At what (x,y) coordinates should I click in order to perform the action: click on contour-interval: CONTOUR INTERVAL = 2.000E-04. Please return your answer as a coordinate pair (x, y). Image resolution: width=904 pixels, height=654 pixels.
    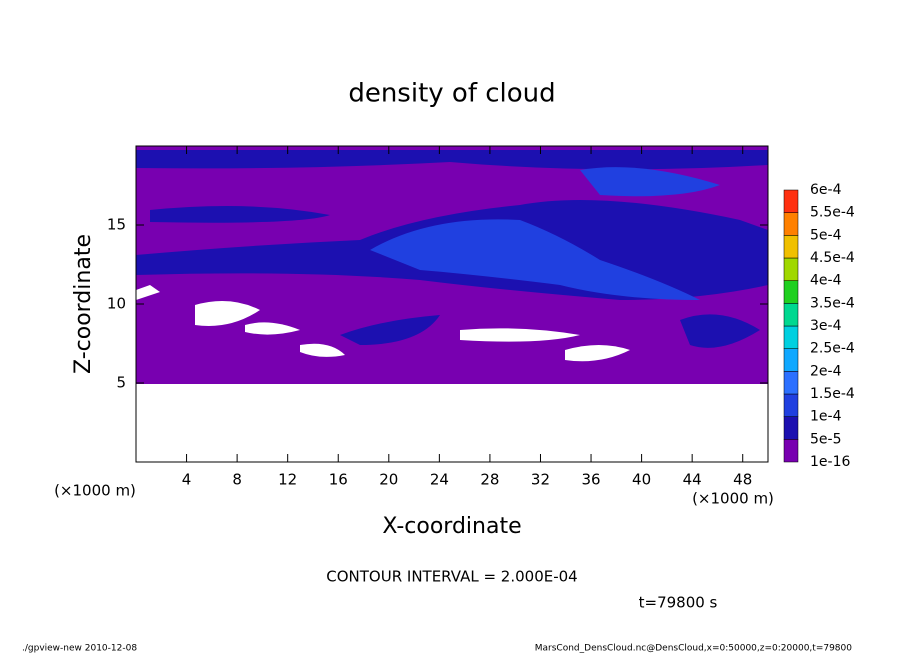
    Looking at the image, I should click on (451, 577).